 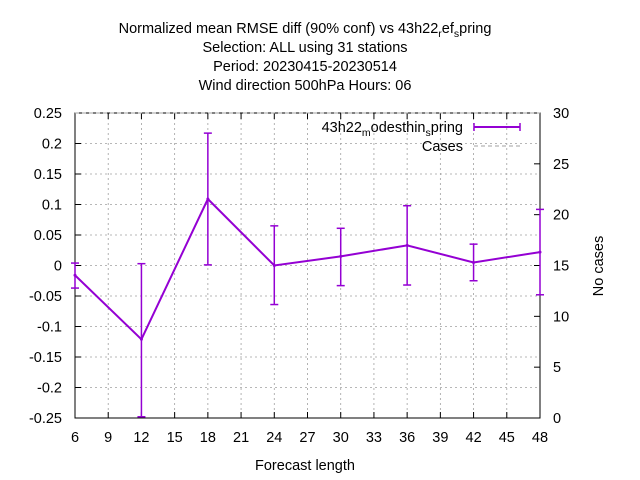 I want to click on x-tick-label: 15, so click(x=175, y=438).